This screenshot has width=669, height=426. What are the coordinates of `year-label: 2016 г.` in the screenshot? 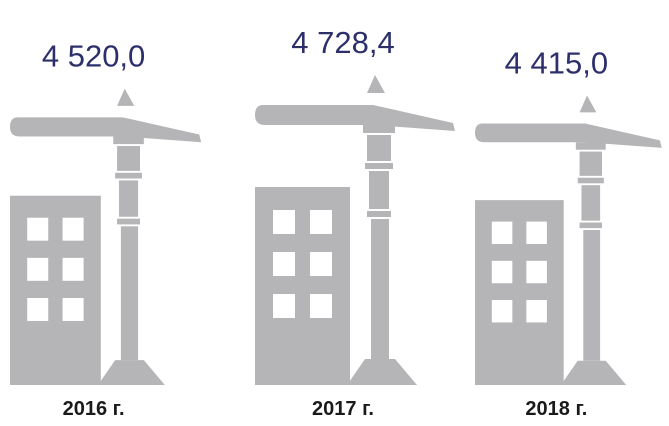 It's located at (94, 409).